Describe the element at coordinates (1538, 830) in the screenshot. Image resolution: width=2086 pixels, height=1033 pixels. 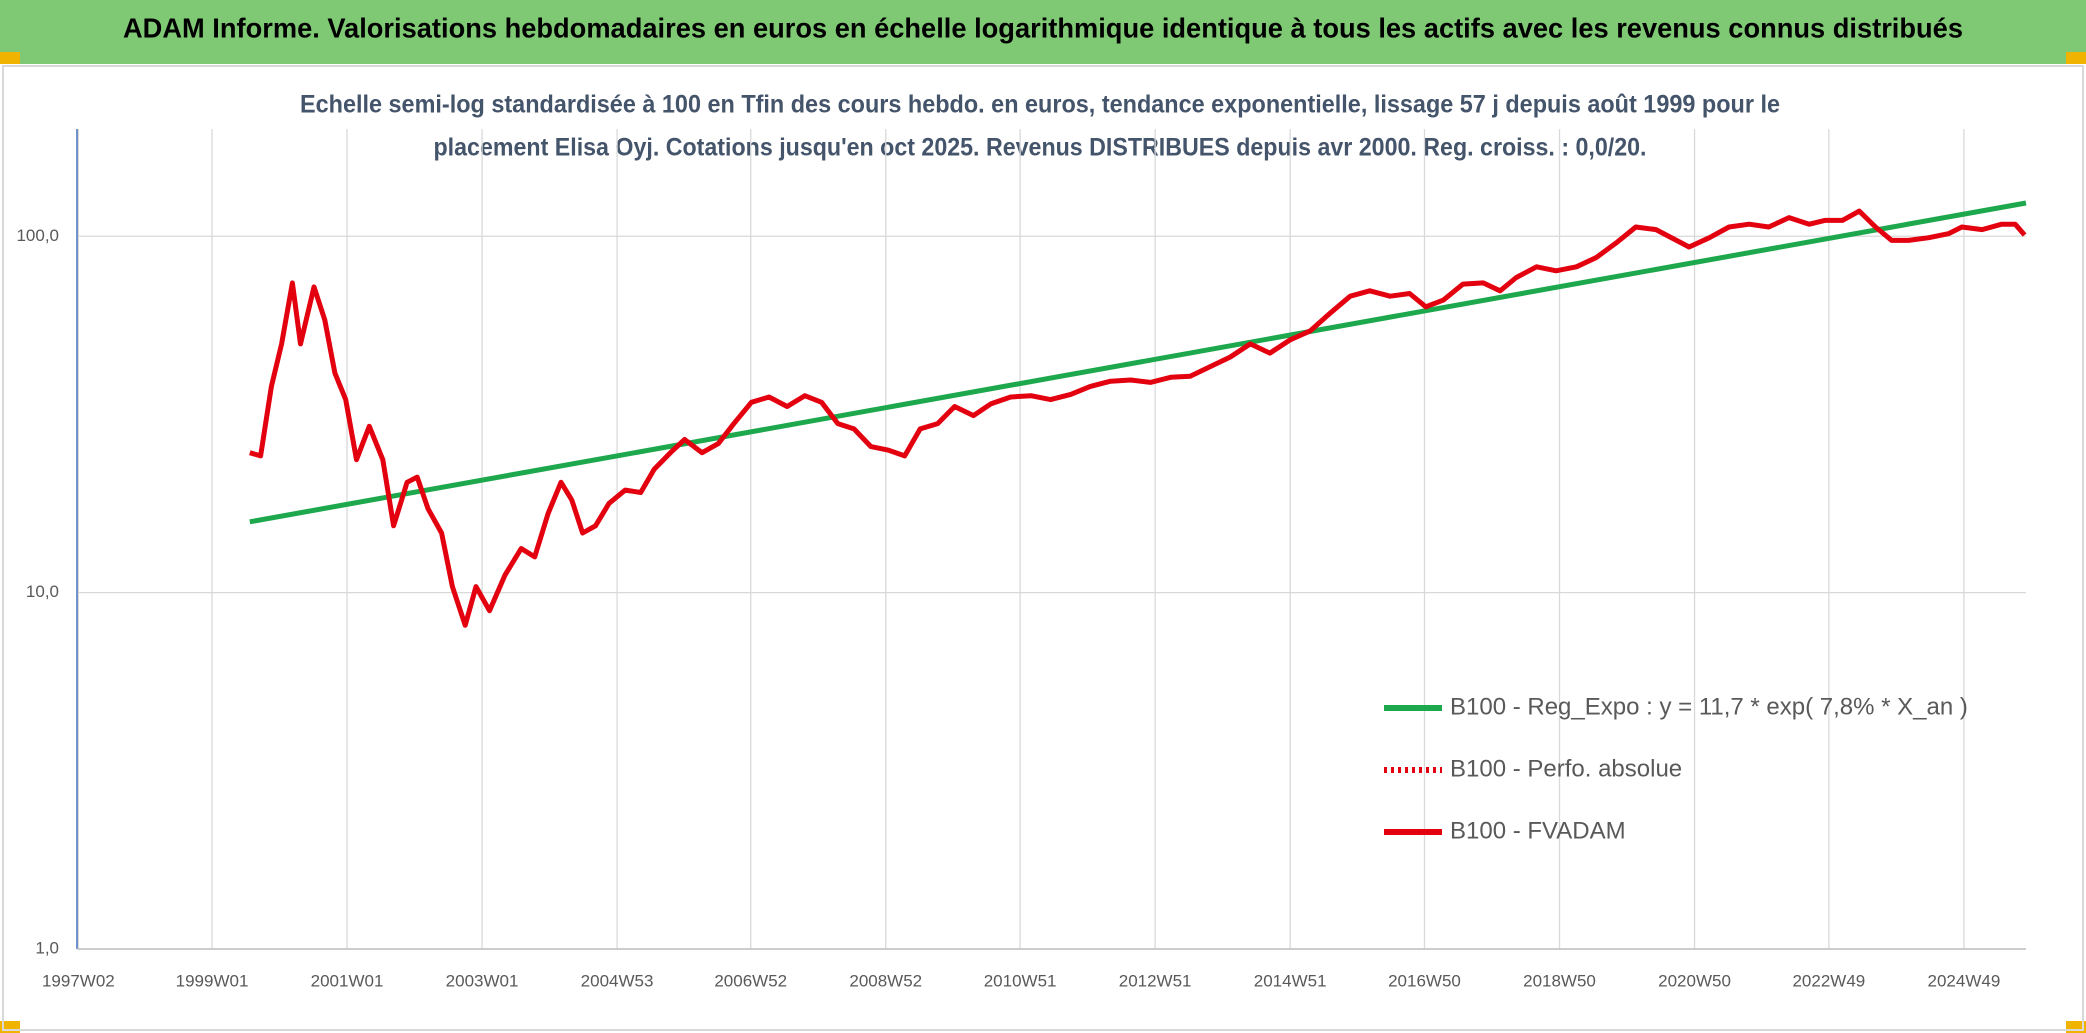
I see `legend-label: B100 - FVADAM` at that location.